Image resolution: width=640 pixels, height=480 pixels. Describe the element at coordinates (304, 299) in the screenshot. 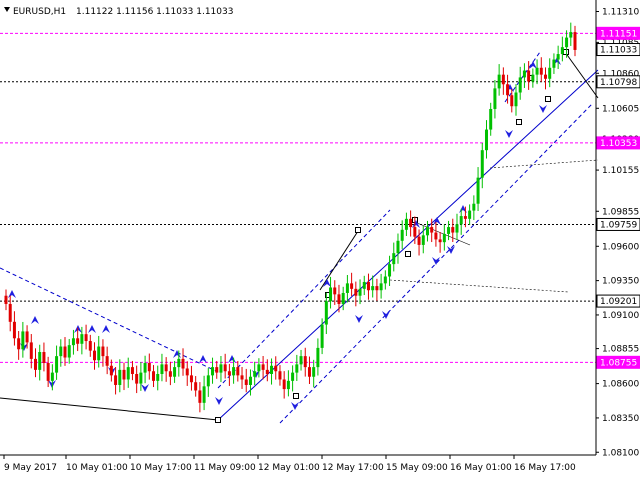

I see `channel-line` at that location.